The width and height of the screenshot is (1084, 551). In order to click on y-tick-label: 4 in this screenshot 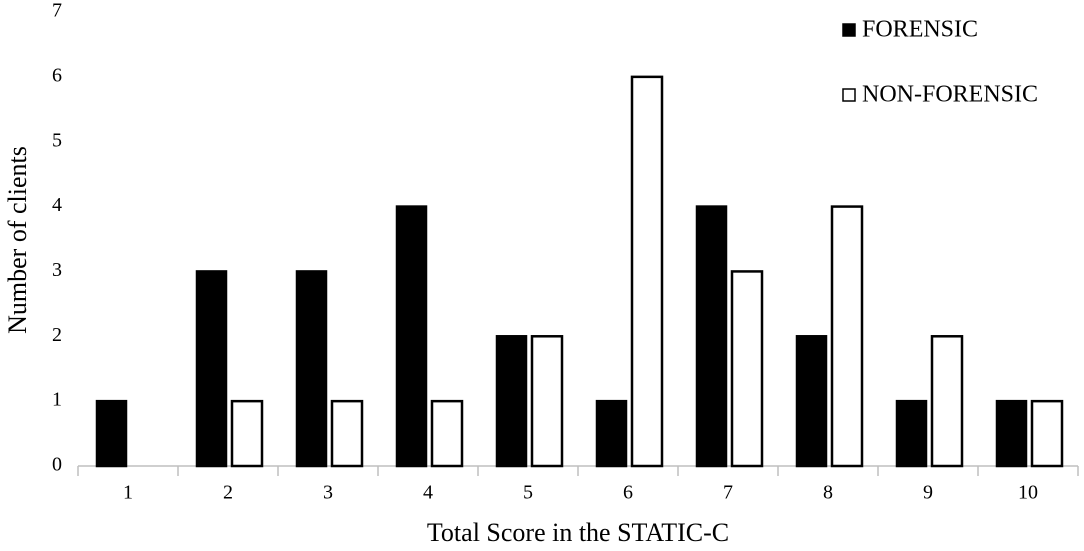, I will do `click(57, 205)`.